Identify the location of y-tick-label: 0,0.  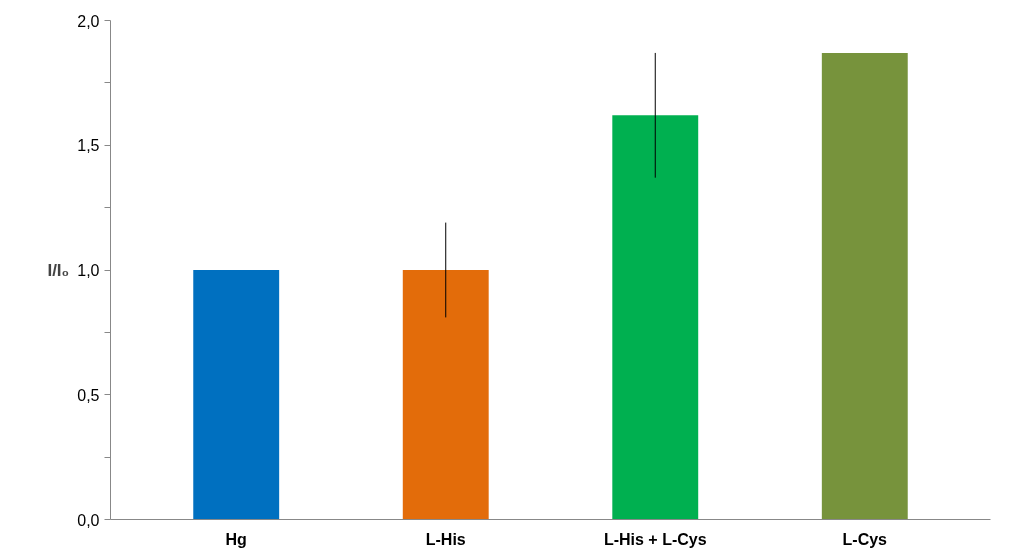
(88, 520).